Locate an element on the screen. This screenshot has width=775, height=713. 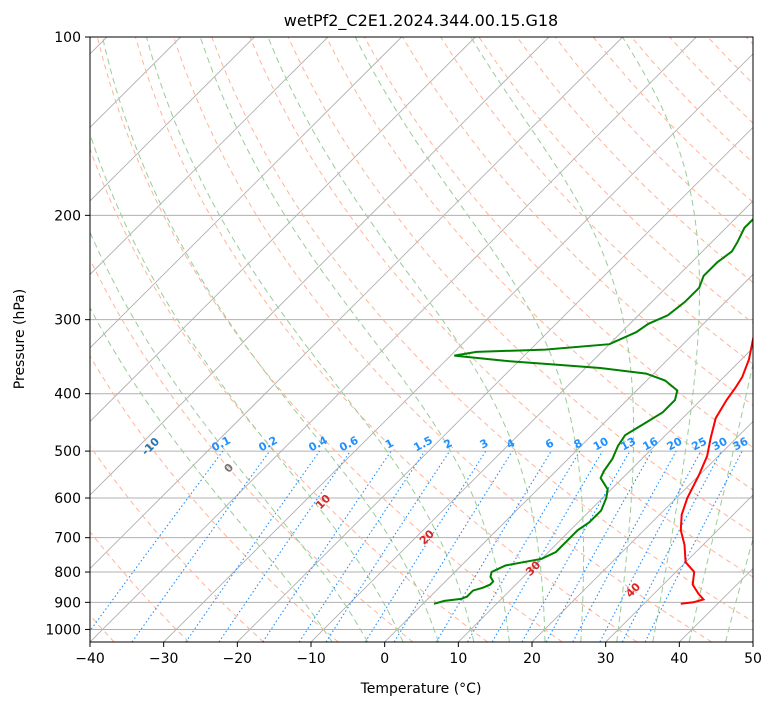
x-tick-label: −10 is located at coordinates (311, 659).